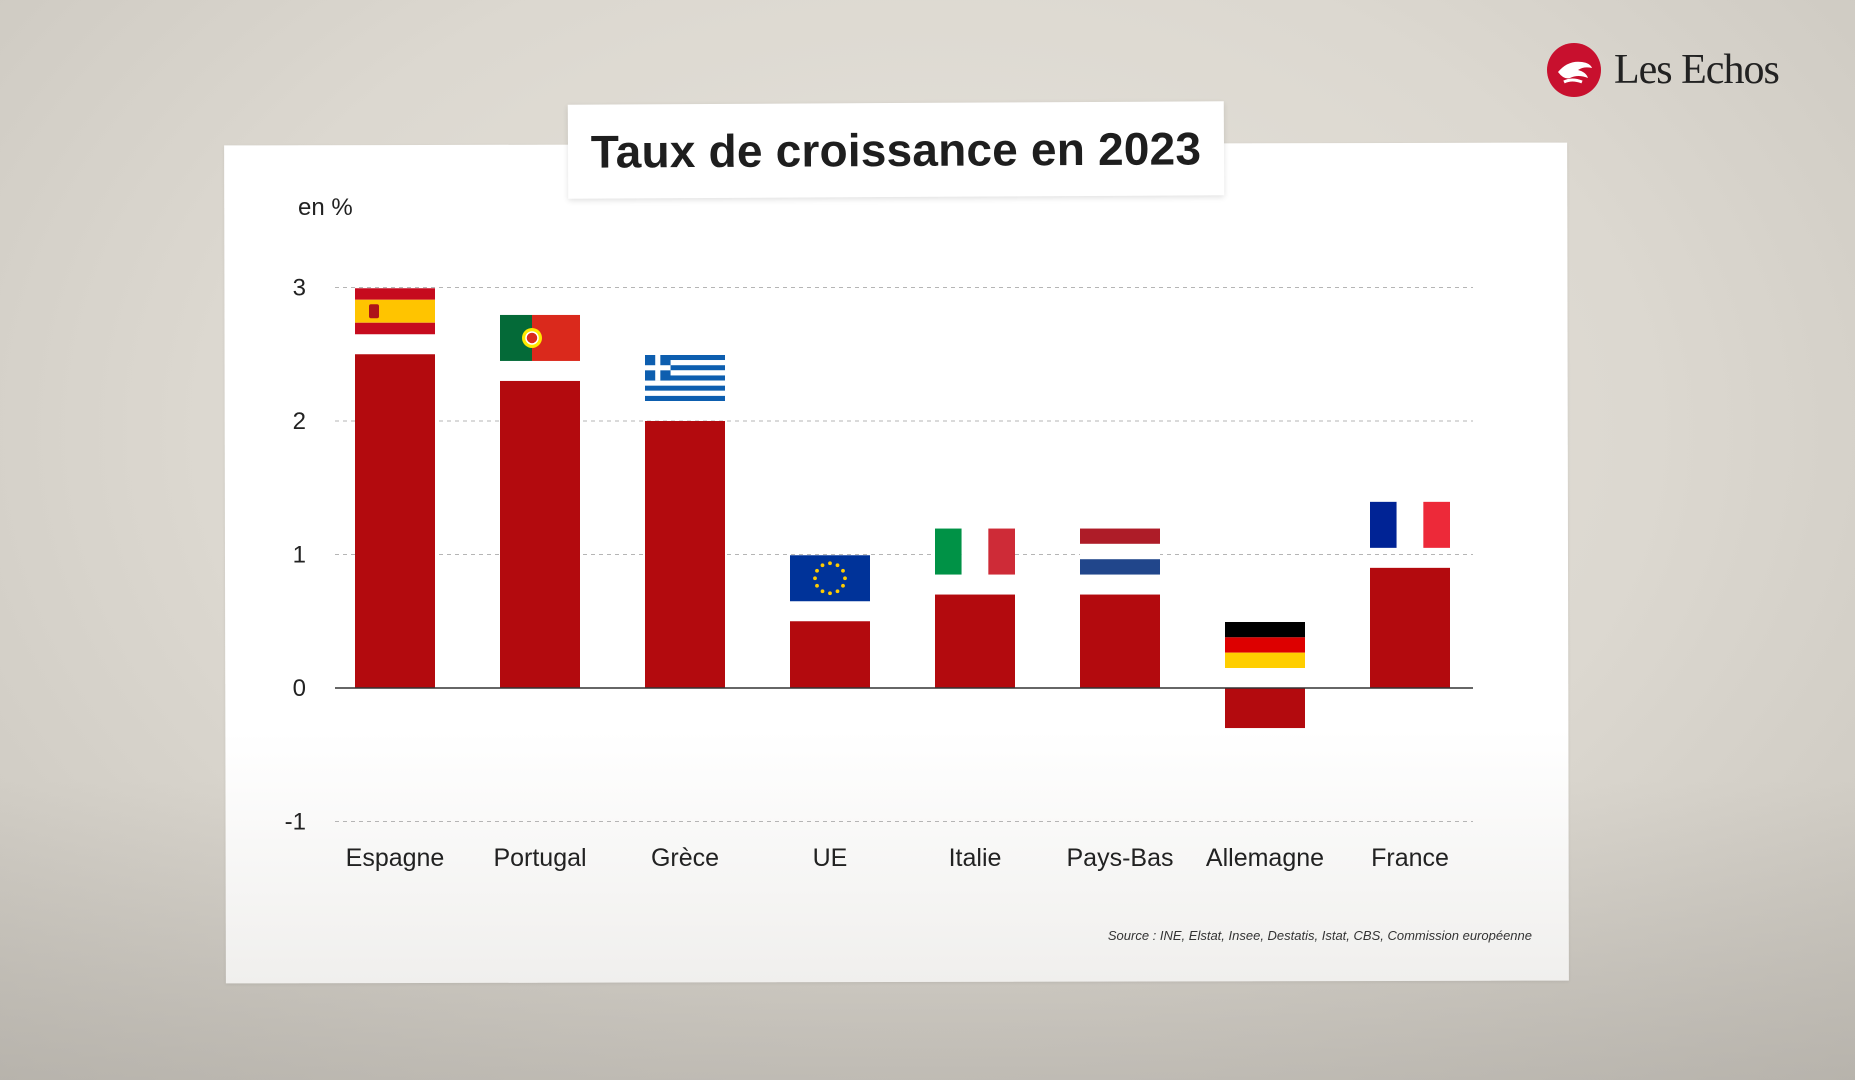 The image size is (1855, 1080). What do you see at coordinates (1120, 551) in the screenshot?
I see `flag-netherlands-icon` at bounding box center [1120, 551].